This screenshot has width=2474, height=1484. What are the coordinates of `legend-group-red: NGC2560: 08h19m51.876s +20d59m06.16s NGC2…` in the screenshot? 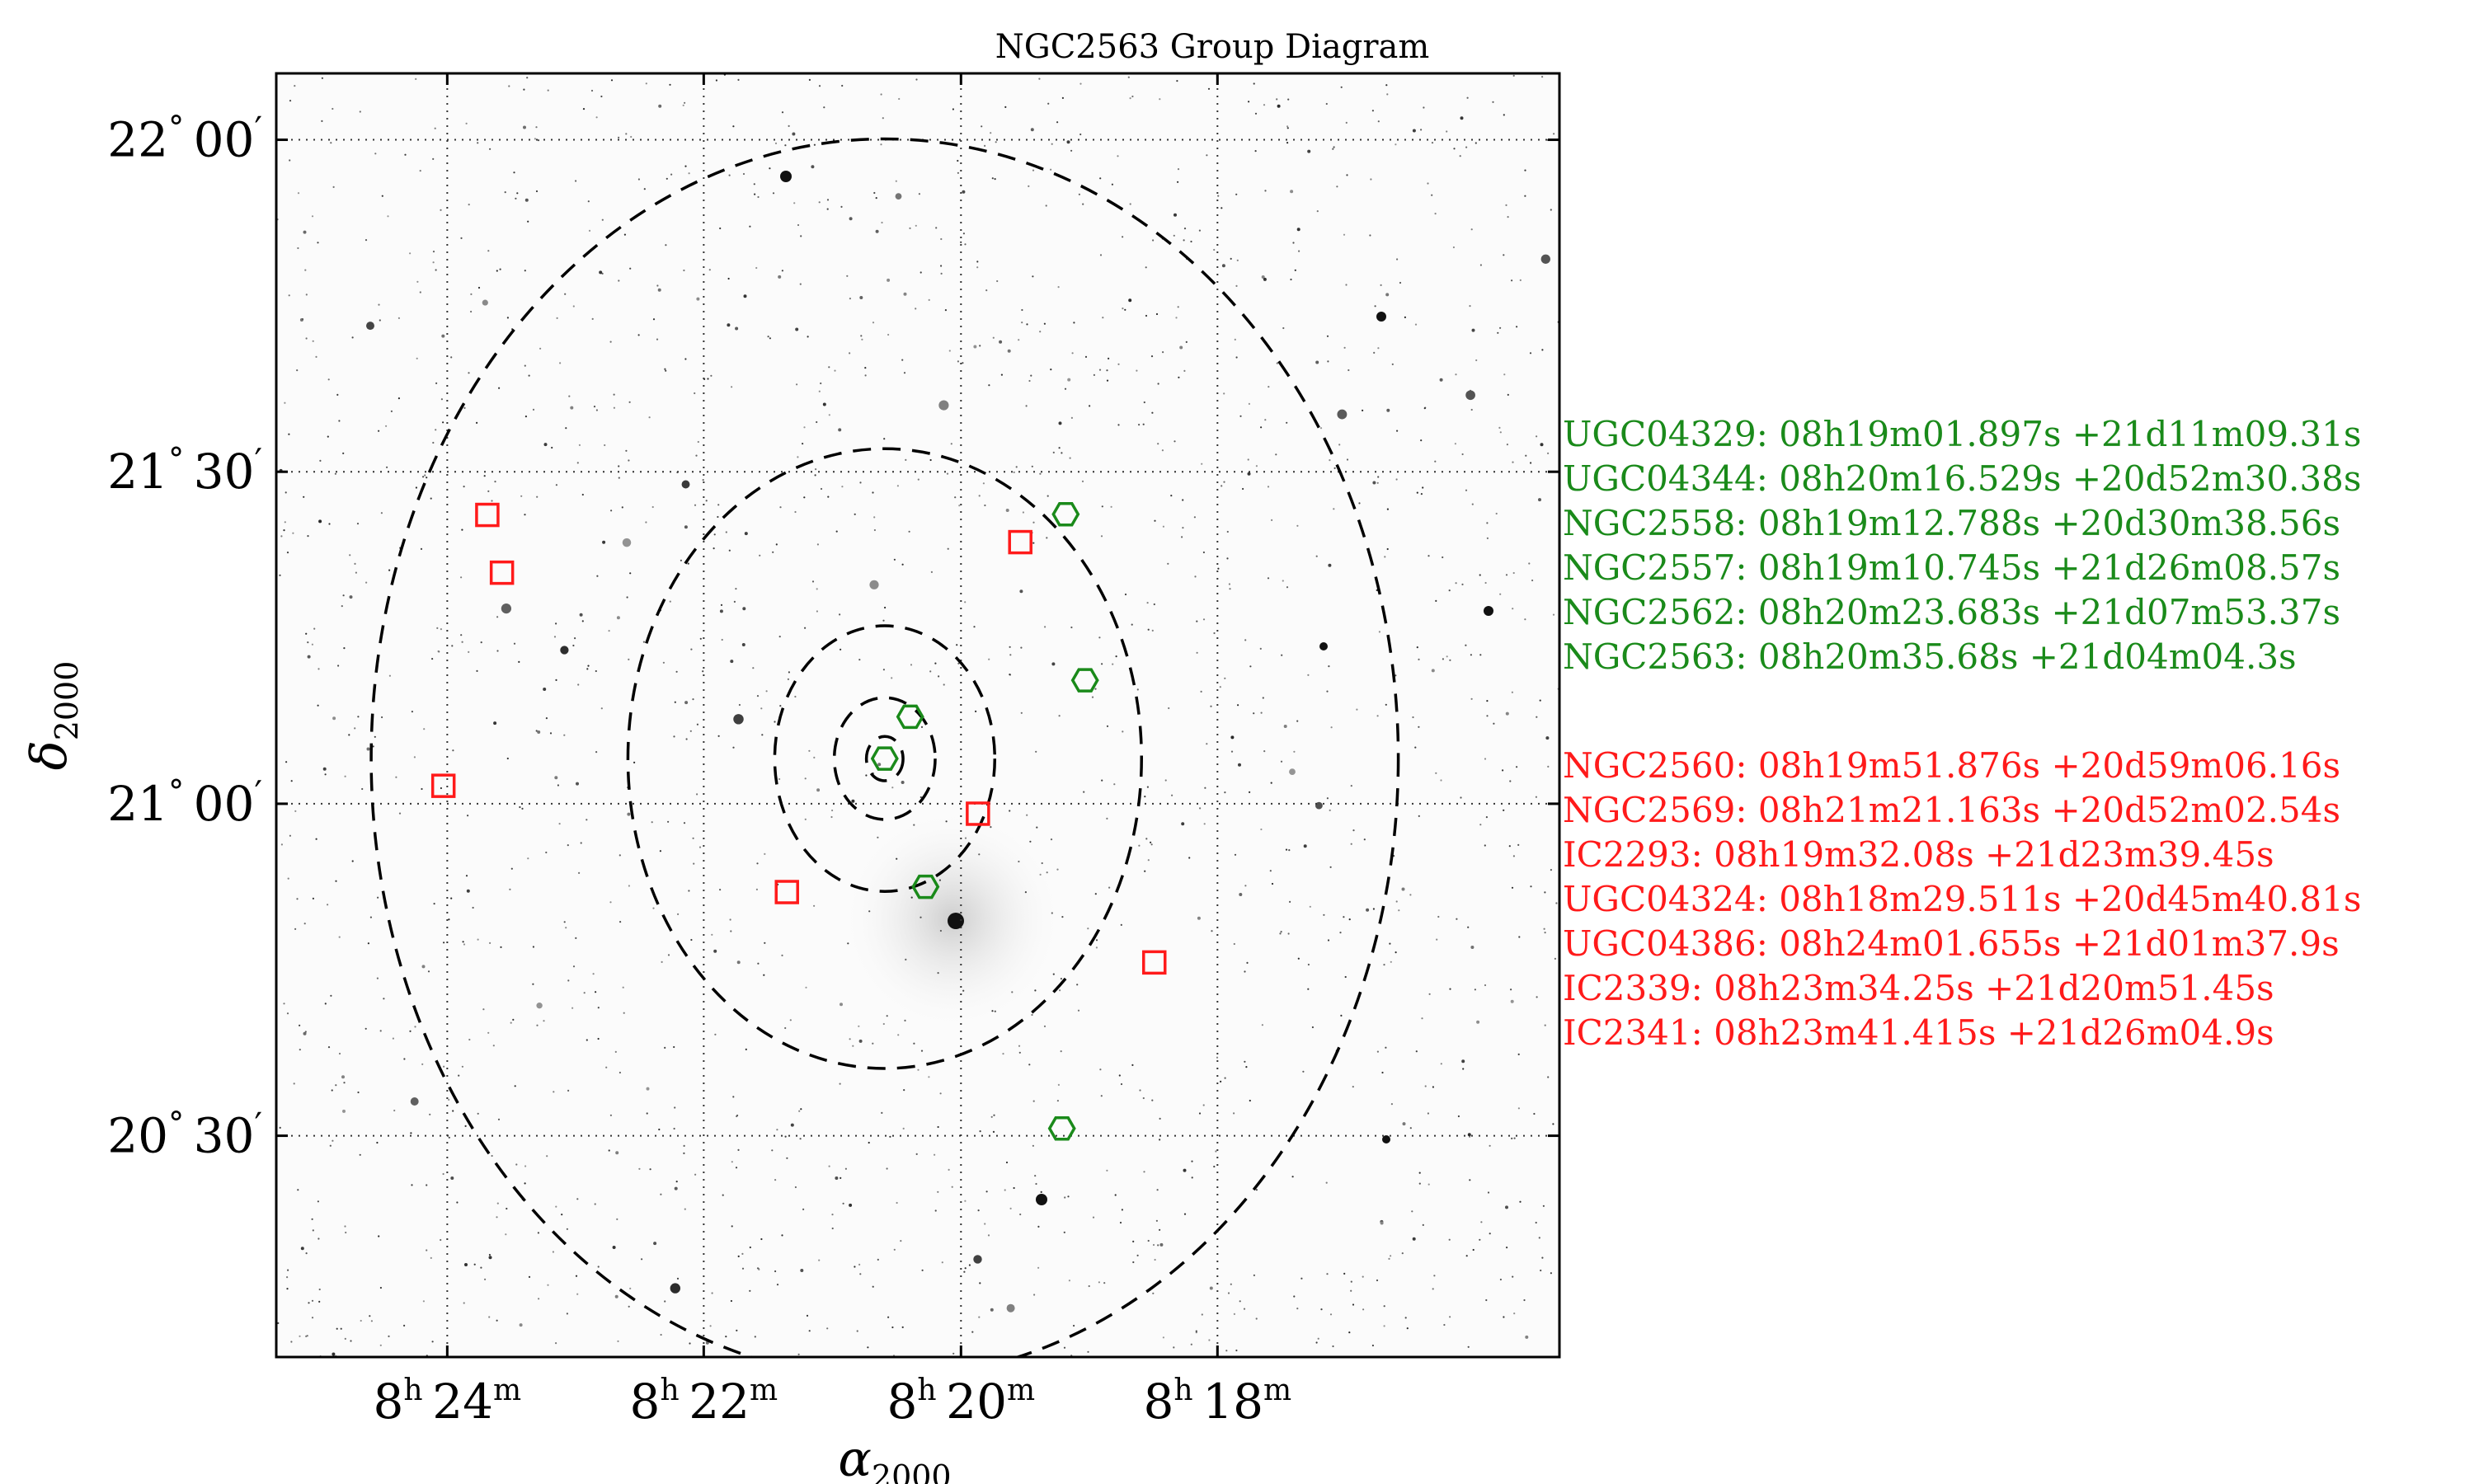 It's located at (1962, 899).